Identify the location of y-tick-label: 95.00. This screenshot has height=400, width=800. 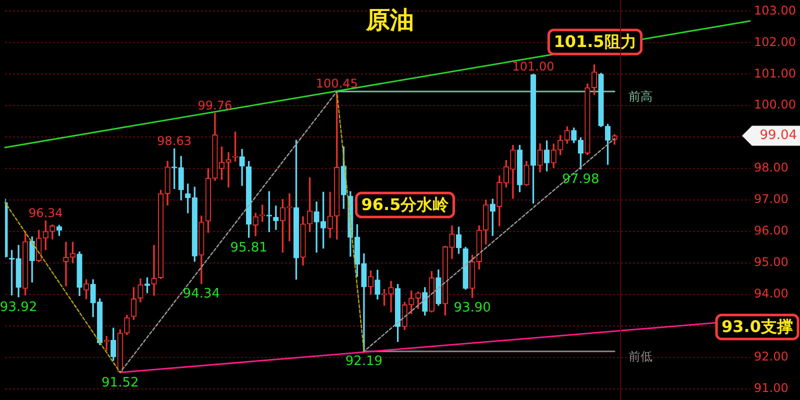
(771, 262).